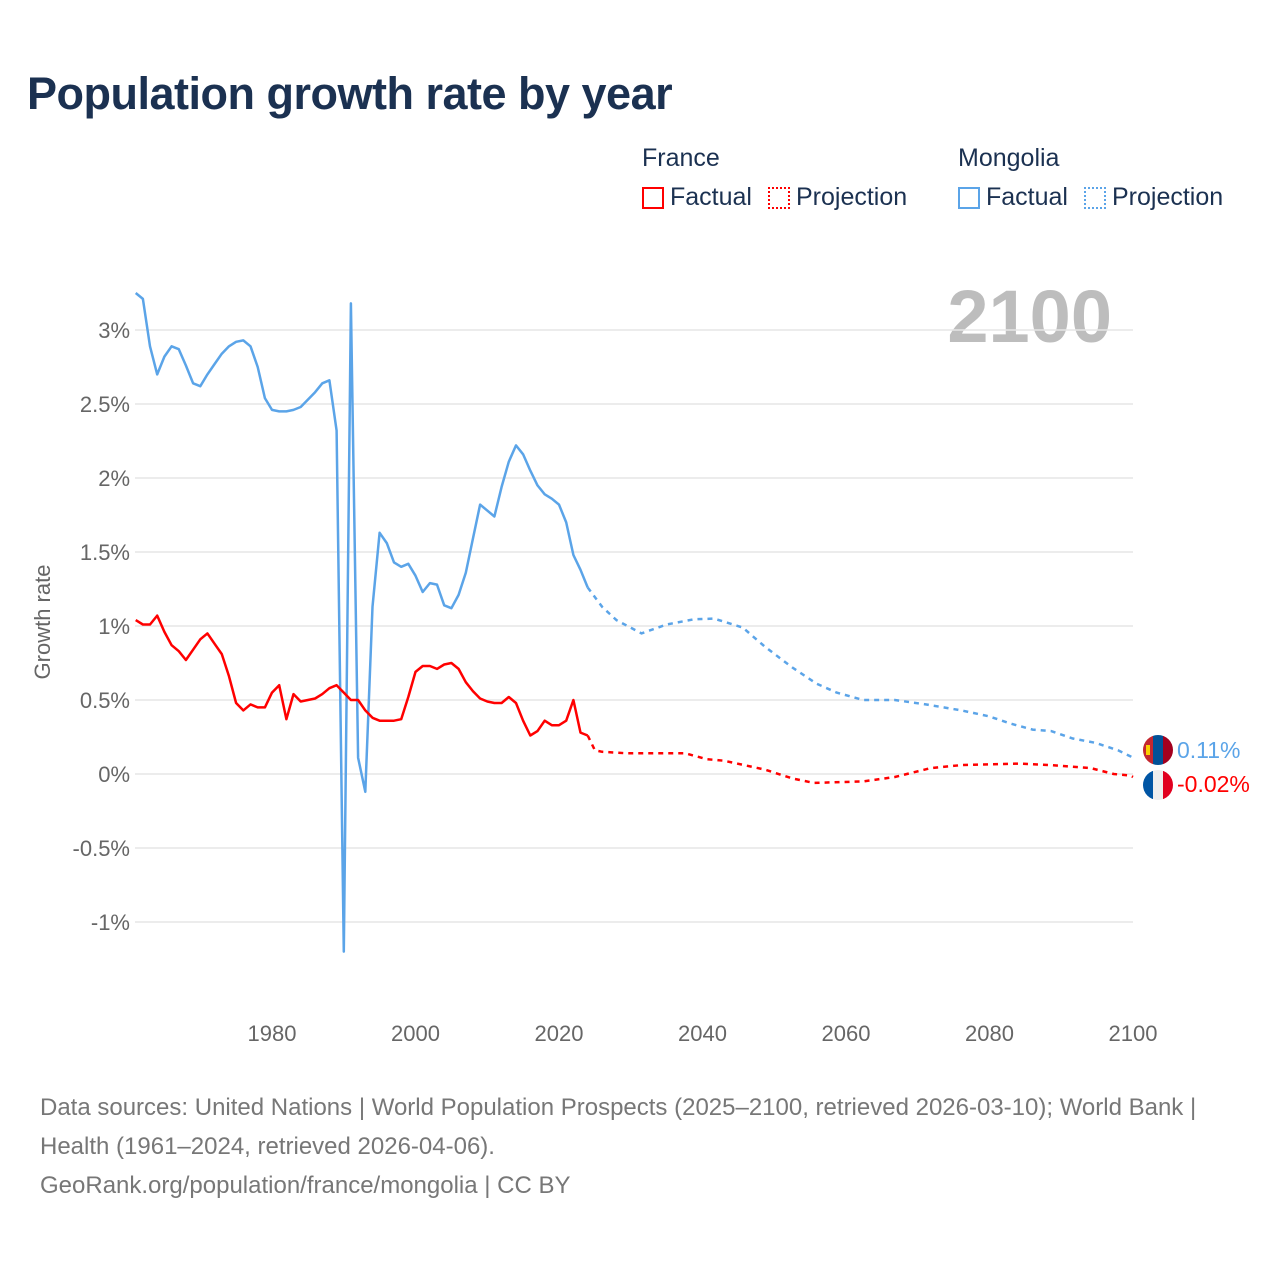 Image resolution: width=1280 pixels, height=1280 pixels. What do you see at coordinates (774, 178) in the screenshot?
I see `legend-france: France Factual Projection` at bounding box center [774, 178].